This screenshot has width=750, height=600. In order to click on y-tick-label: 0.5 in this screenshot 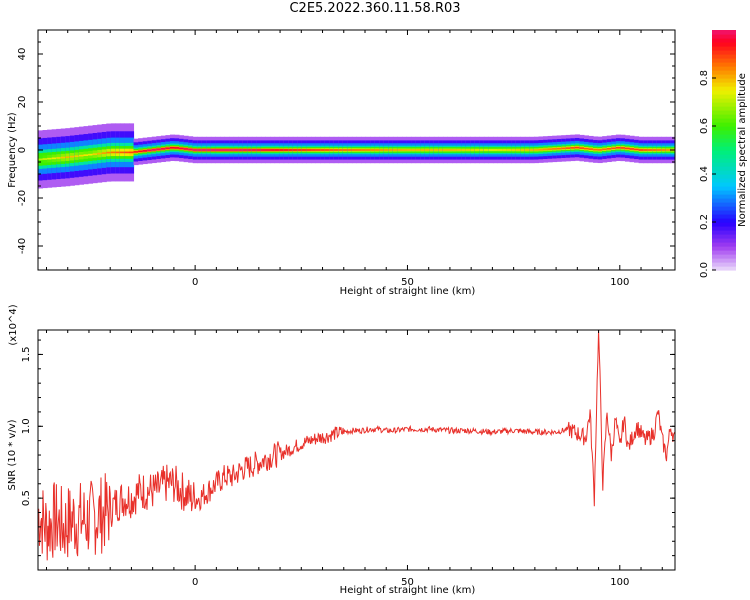, I will do `click(26, 498)`.